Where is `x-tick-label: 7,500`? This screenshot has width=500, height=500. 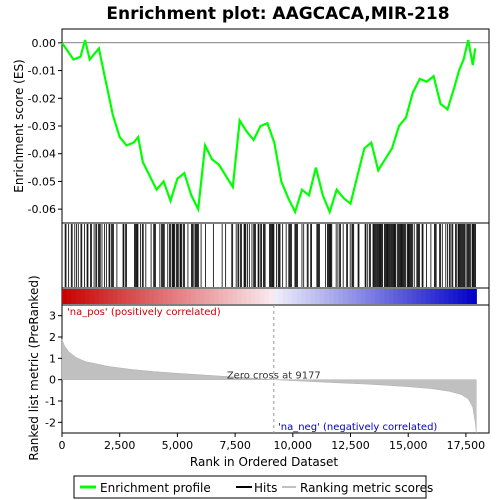
x-tick-label: 7,500 is located at coordinates (235, 445).